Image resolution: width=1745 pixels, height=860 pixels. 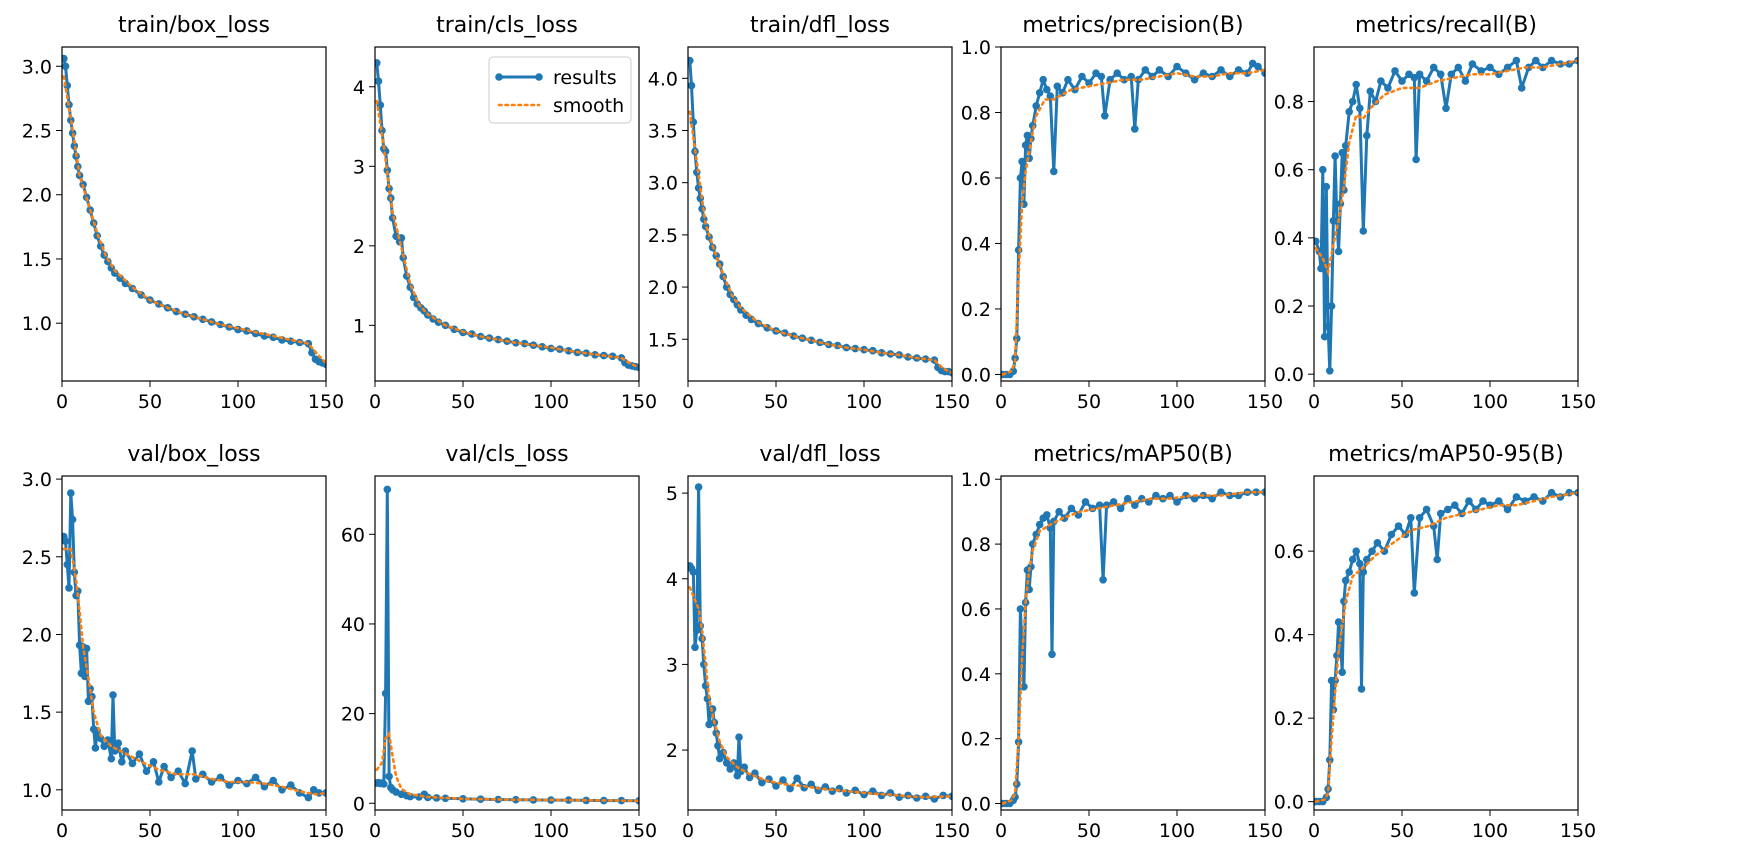 I want to click on y-tick-label: 0.0, so click(x=976, y=805).